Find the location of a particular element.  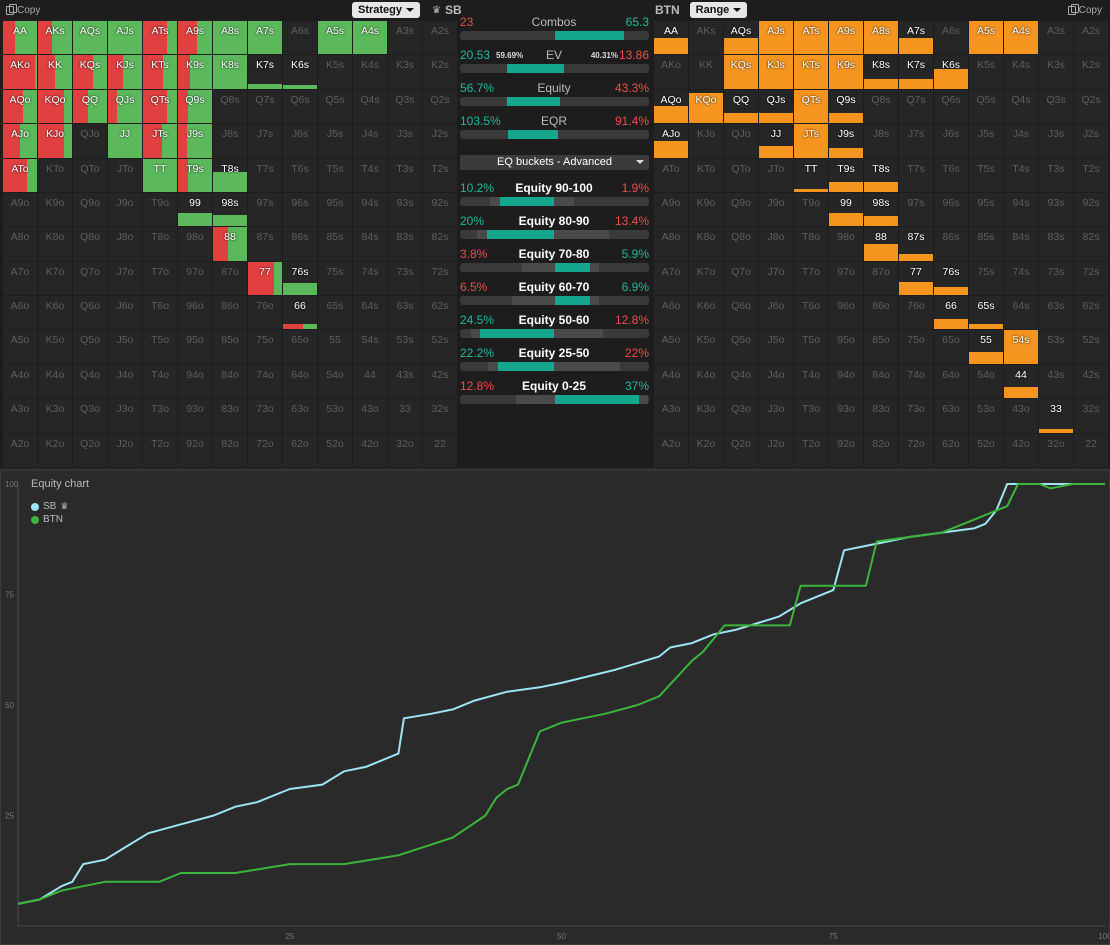

sb-hand-cell-87o: 87o is located at coordinates (230, 278).